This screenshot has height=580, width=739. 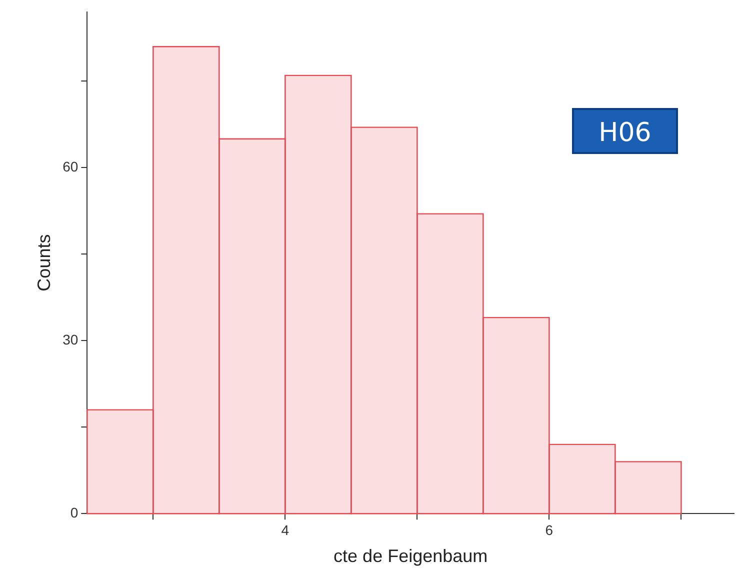 What do you see at coordinates (411, 556) in the screenshot?
I see `x-axis-title: cte de Feigenbaum` at bounding box center [411, 556].